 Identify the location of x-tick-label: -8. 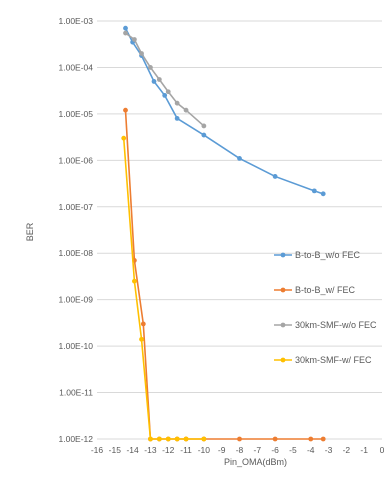
(240, 450).